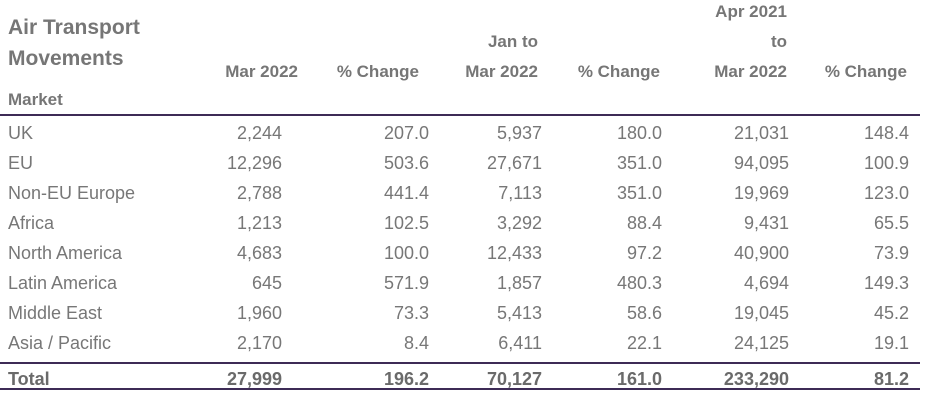 The width and height of the screenshot is (926, 402). I want to click on cell-apr: 94,095, so click(761, 162).